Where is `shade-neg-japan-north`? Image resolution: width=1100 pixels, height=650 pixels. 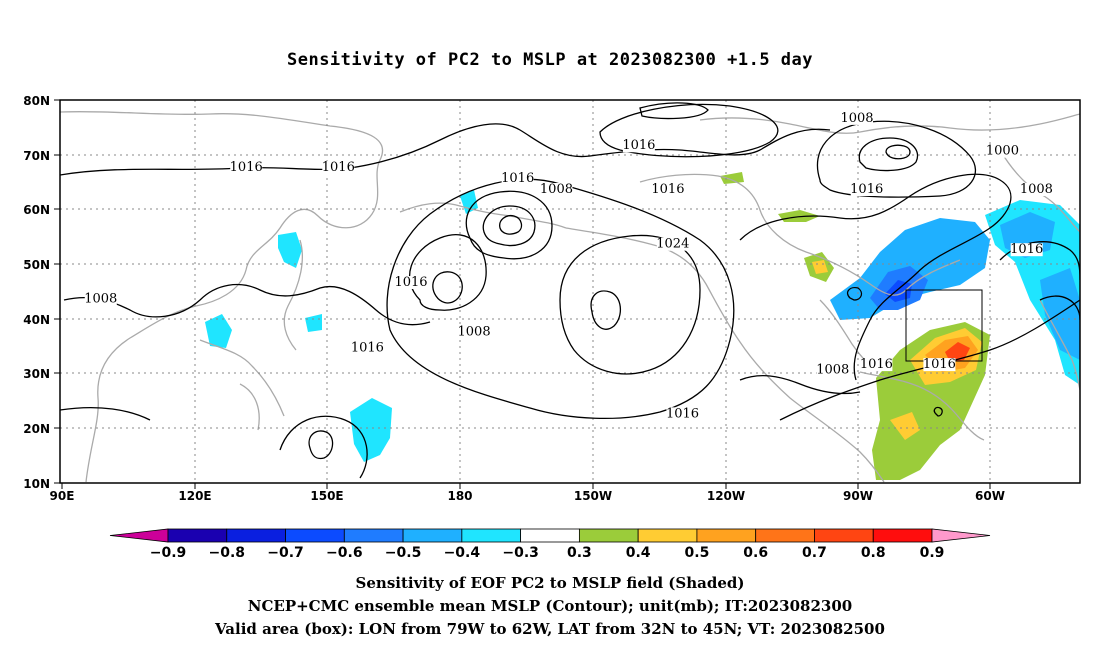 shade-neg-japan-north is located at coordinates (290, 250).